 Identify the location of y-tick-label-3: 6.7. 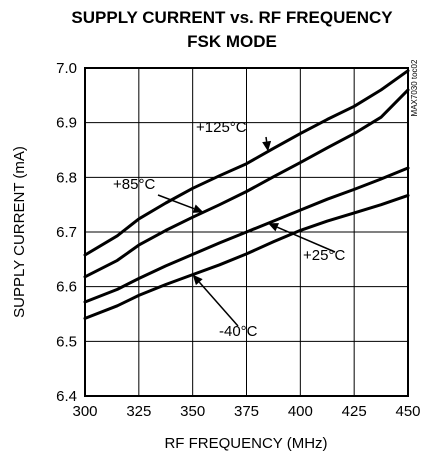
(66, 232).